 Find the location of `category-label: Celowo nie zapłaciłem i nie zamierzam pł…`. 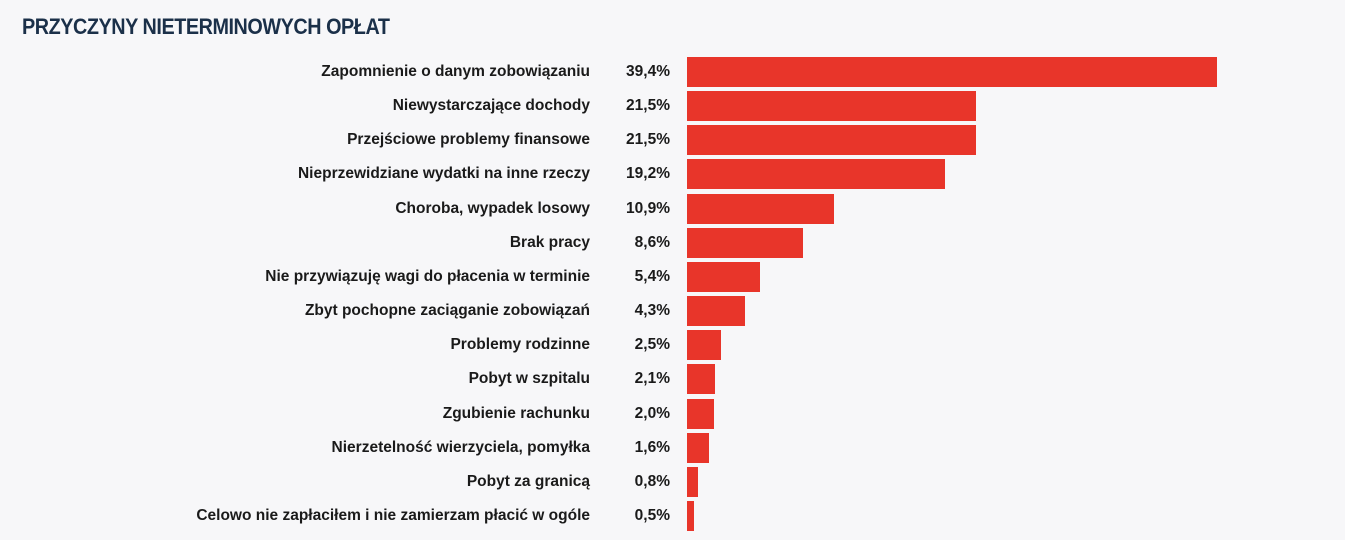

category-label: Celowo nie zapłaciłem i nie zamierzam pł… is located at coordinates (393, 515).